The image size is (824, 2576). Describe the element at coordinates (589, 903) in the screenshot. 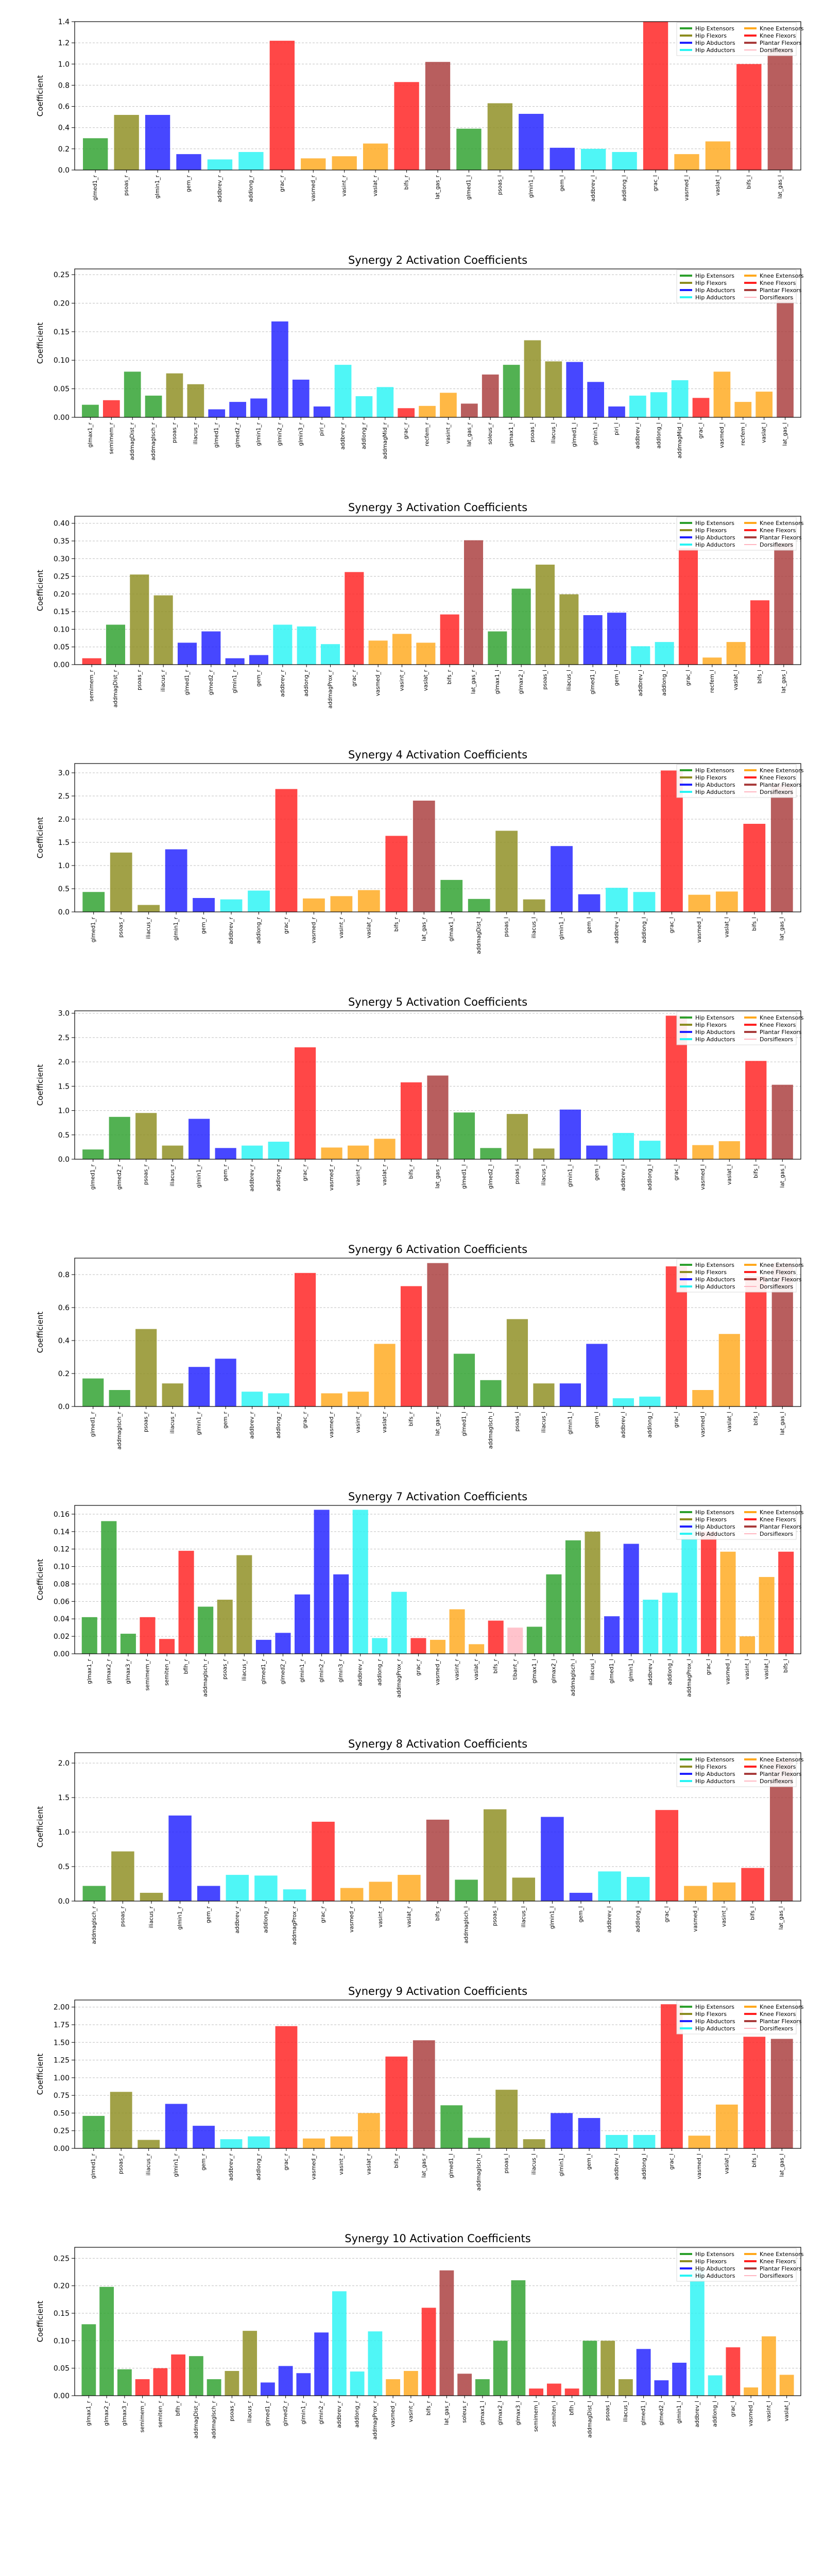

I see `bar-gem_l` at that location.